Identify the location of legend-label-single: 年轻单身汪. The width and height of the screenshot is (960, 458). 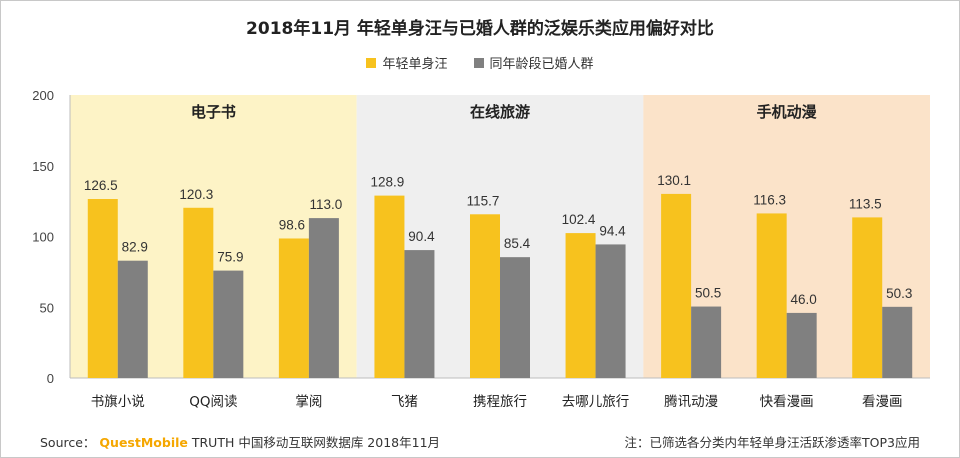
(415, 64).